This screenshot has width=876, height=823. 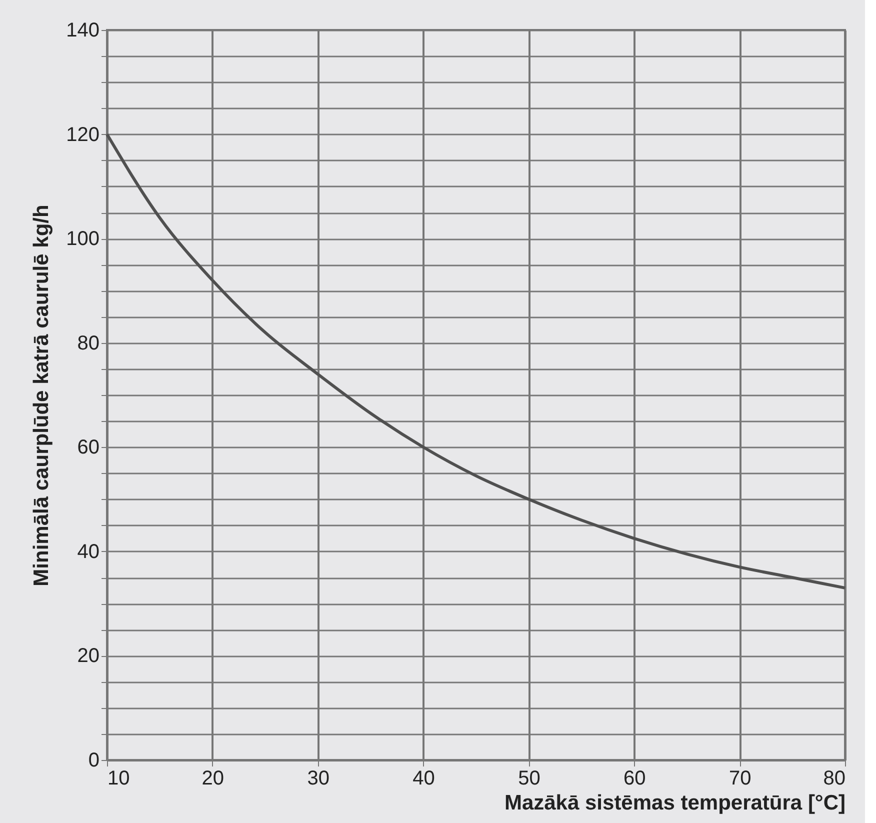 What do you see at coordinates (83, 31) in the screenshot?
I see `y-tick-label: 140` at bounding box center [83, 31].